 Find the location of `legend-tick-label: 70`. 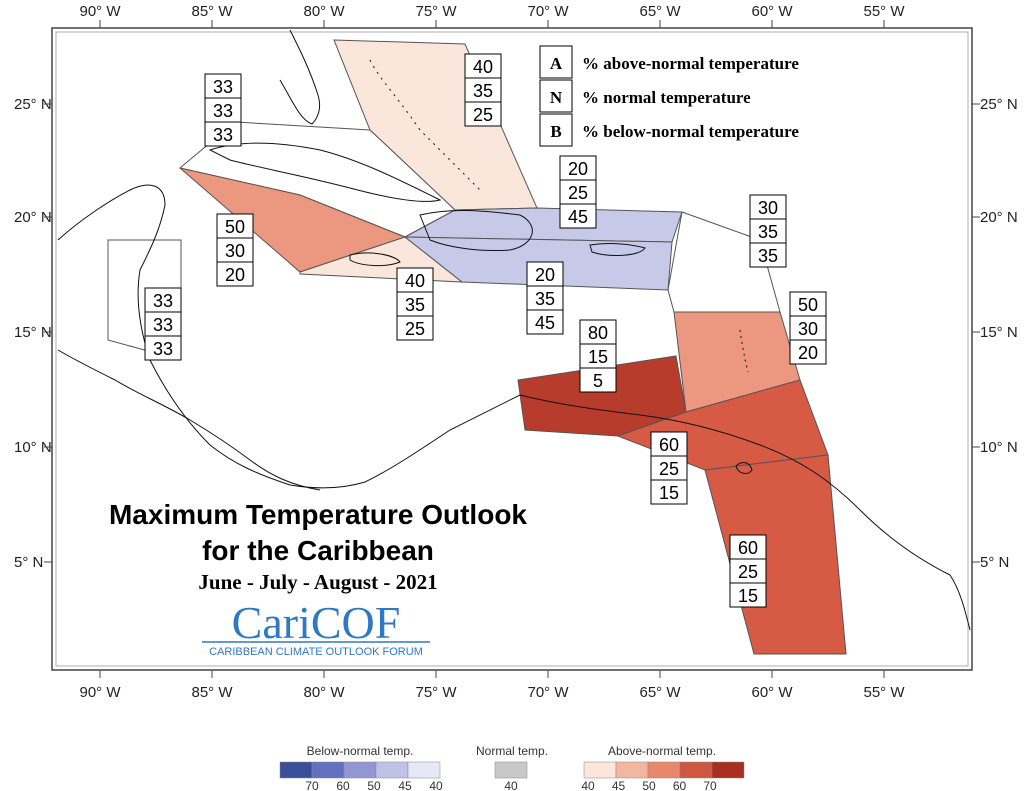

legend-tick-label: 70 is located at coordinates (312, 785).